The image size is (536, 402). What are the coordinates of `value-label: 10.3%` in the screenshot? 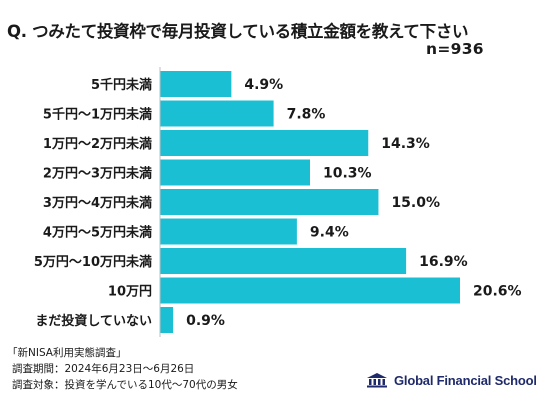 It's located at (347, 174).